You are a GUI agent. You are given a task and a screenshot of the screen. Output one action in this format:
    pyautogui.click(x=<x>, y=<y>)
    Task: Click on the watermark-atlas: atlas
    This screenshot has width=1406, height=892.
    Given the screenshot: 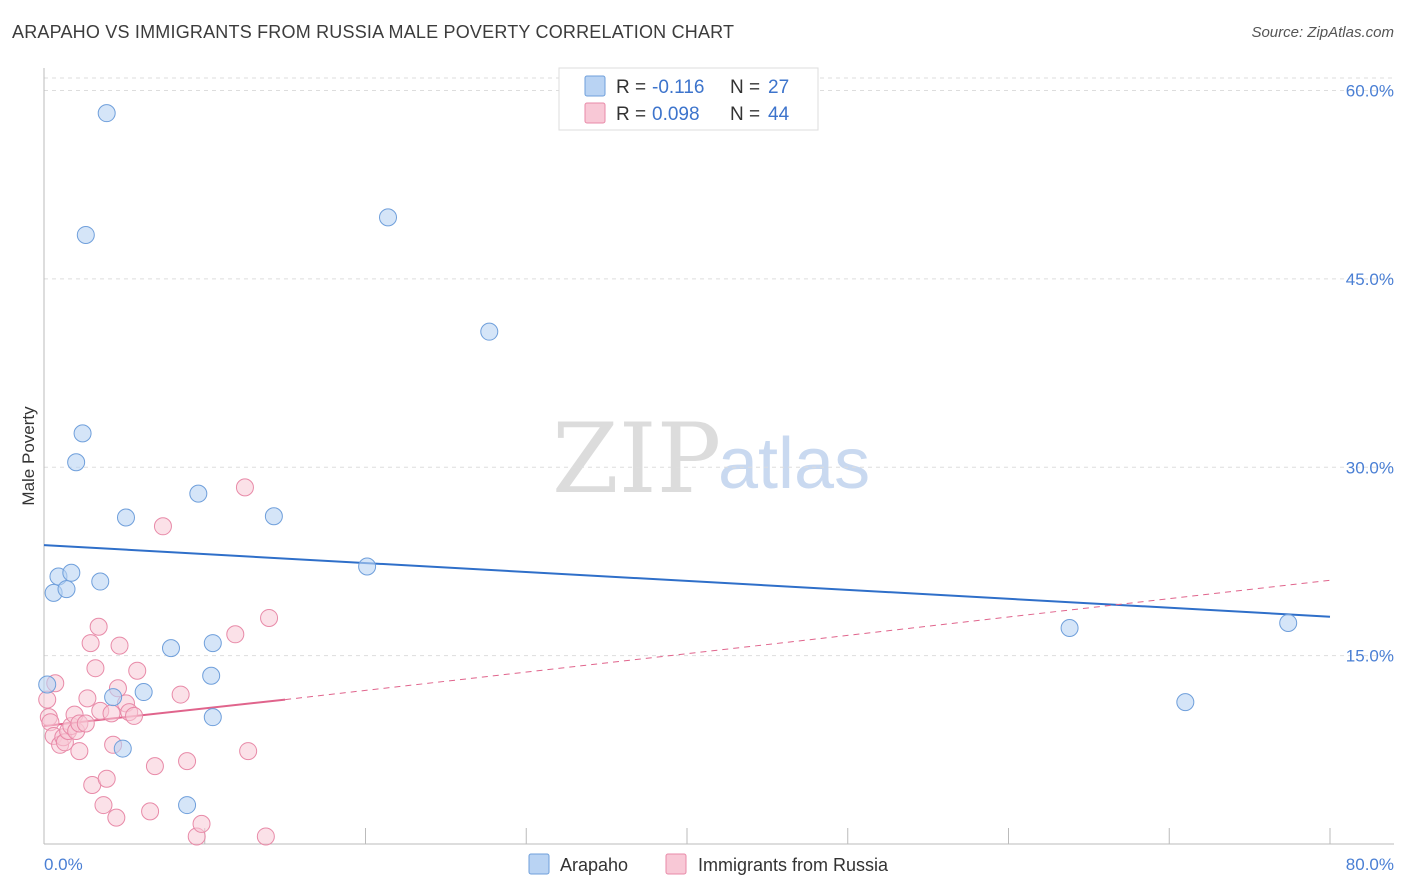 What is the action you would take?
    pyautogui.click(x=794, y=464)
    